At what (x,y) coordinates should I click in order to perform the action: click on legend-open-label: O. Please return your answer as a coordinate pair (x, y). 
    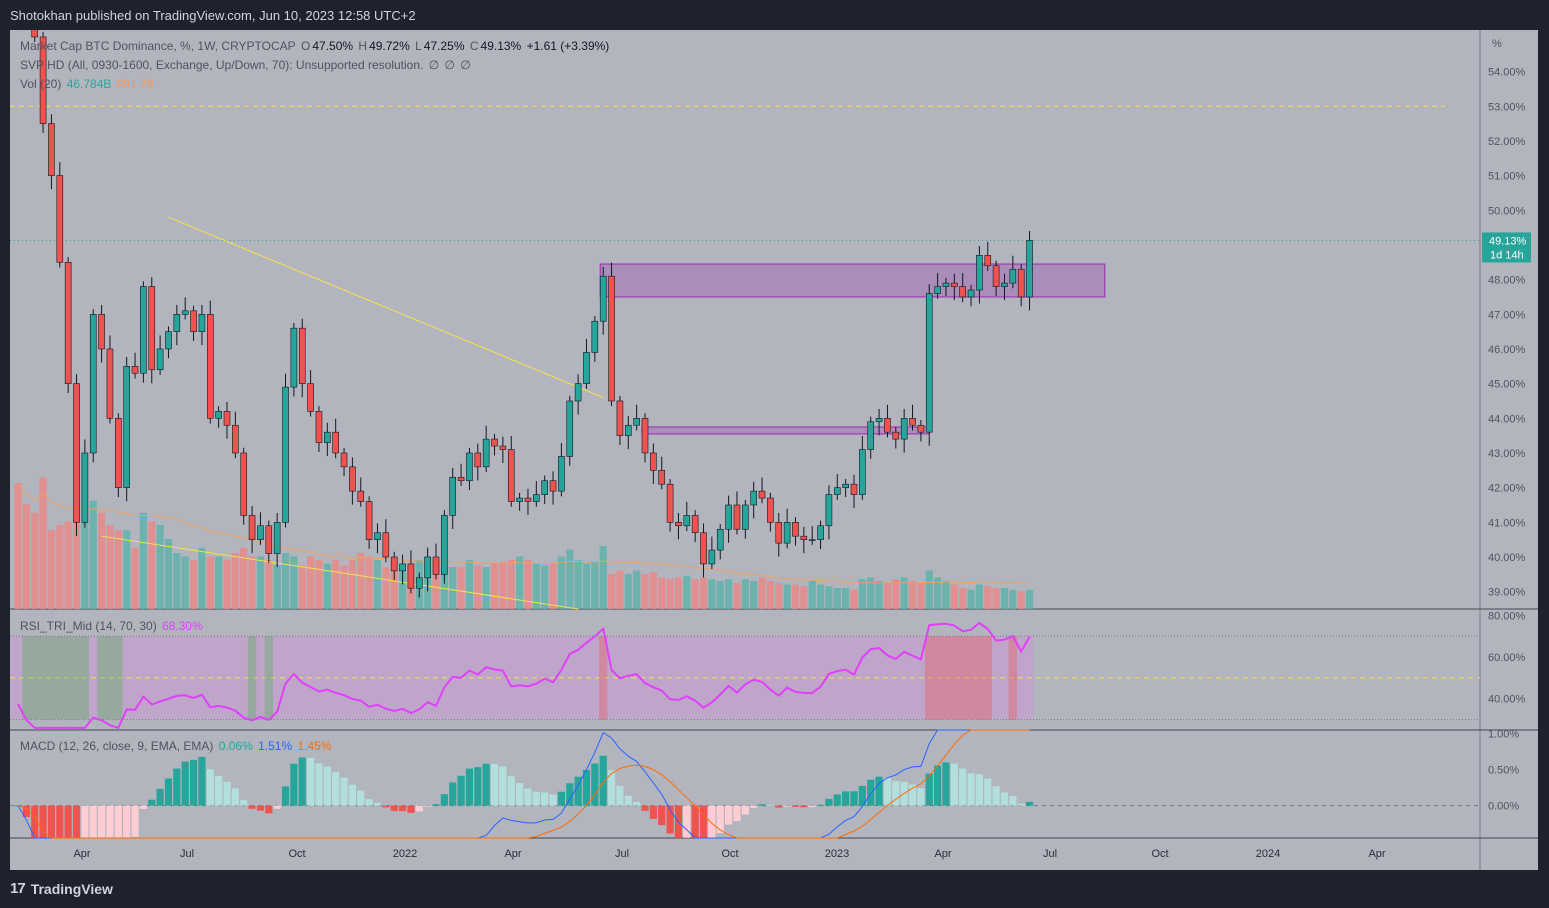
    Looking at the image, I should click on (306, 46).